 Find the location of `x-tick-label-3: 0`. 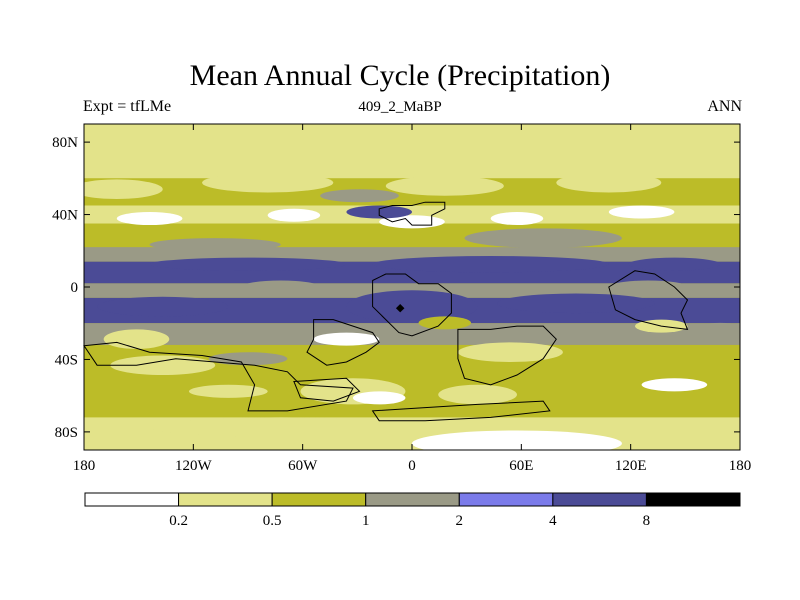

x-tick-label-3: 0 is located at coordinates (412, 466).